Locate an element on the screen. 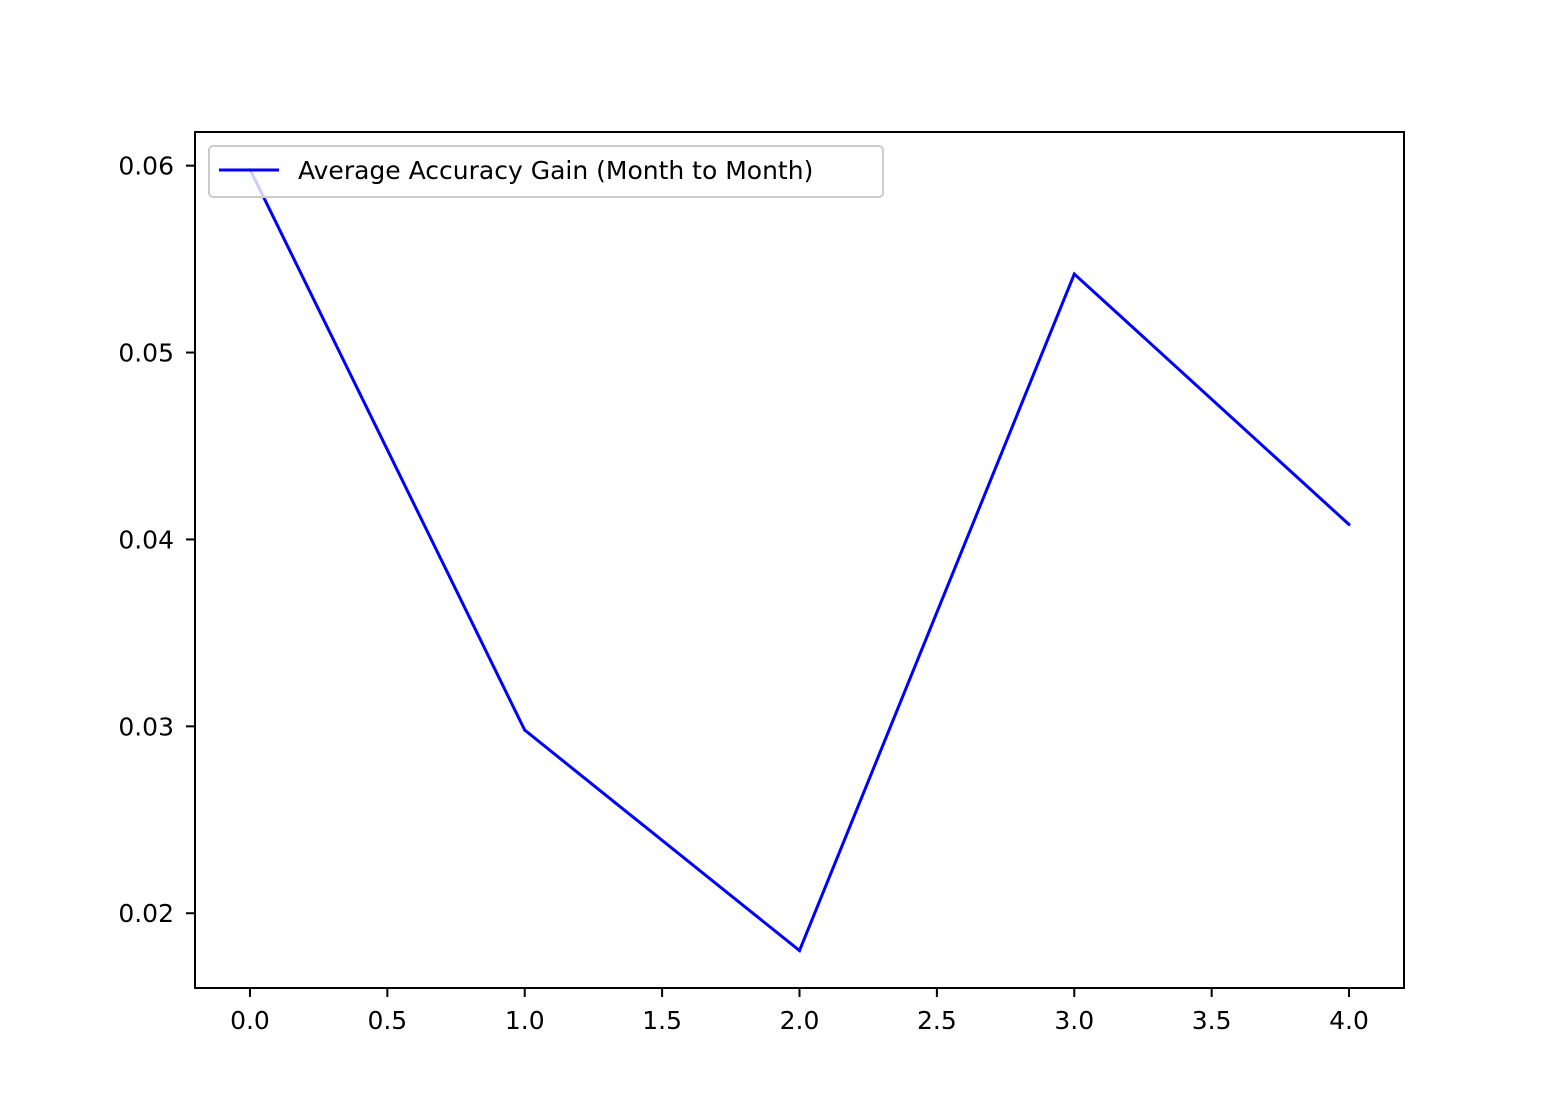 The image size is (1560, 1110). legend: Average Accuracy Gain (Month to Month) is located at coordinates (546, 171).